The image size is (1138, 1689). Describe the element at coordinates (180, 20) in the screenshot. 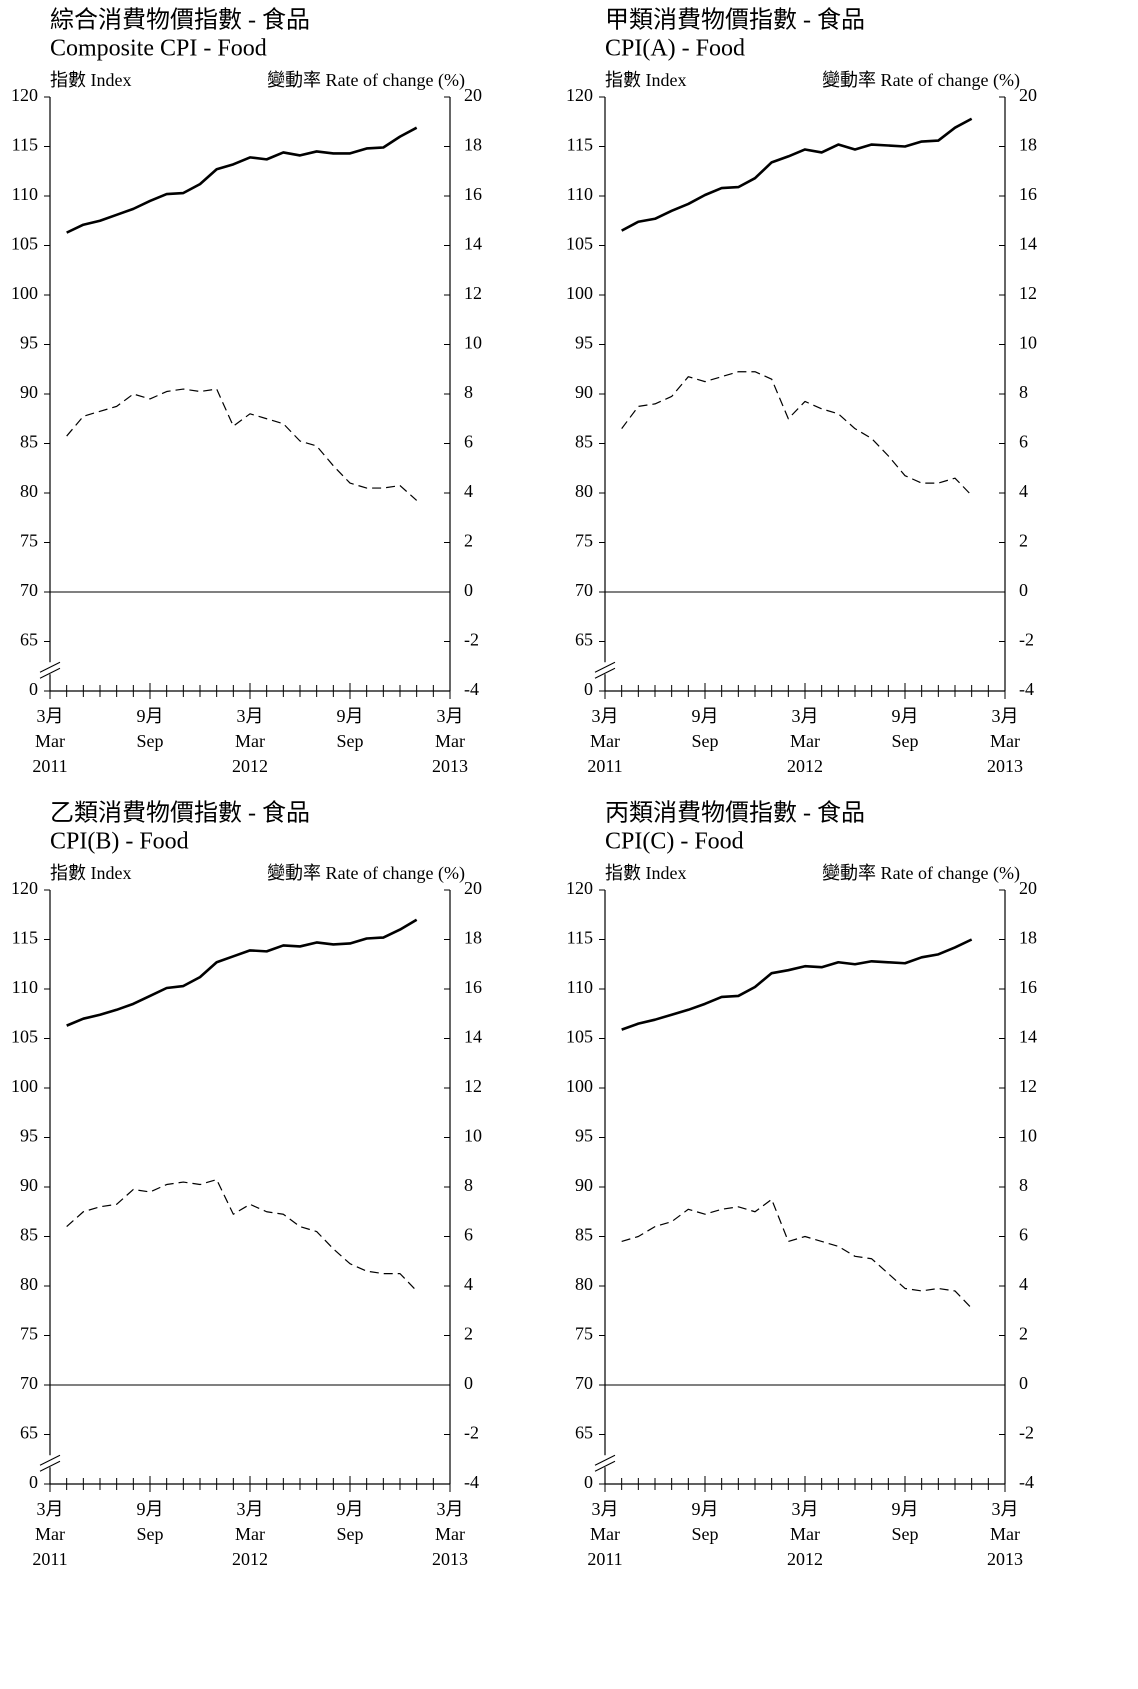

I see `chart-title: 綜合消費物價指數 - 食品` at that location.